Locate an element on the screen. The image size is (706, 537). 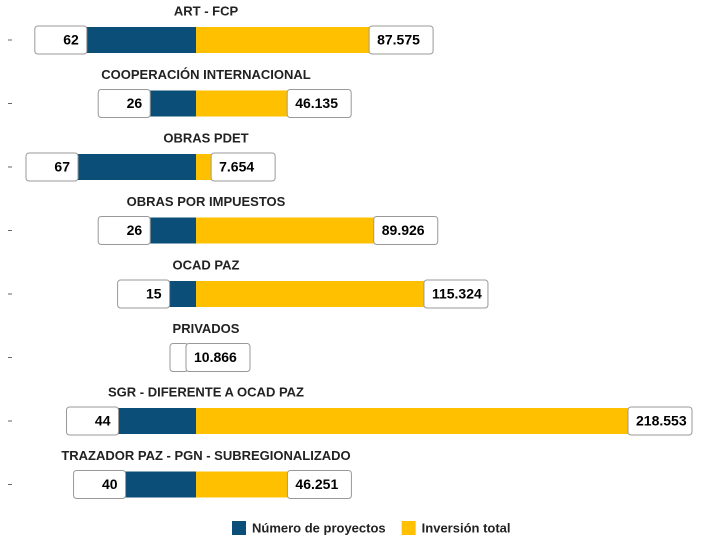
data-label: 40 is located at coordinates (110, 484).